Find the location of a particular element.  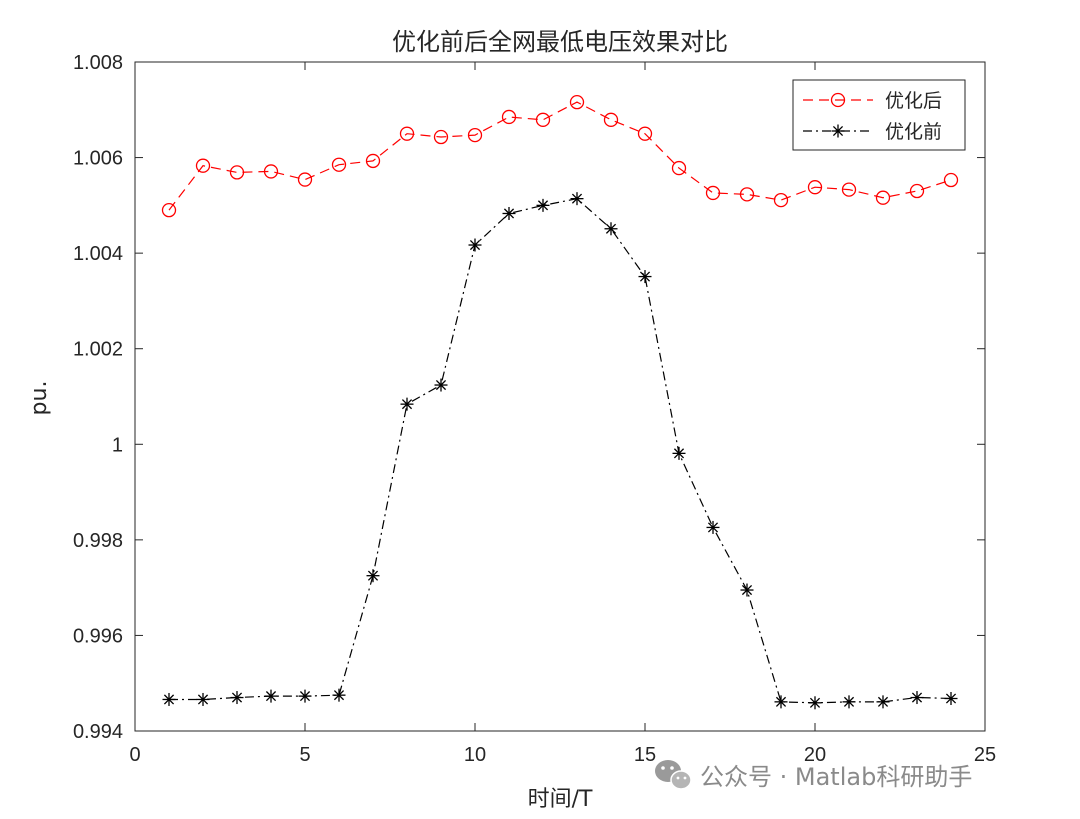

x-tick-label: 25 is located at coordinates (985, 755).